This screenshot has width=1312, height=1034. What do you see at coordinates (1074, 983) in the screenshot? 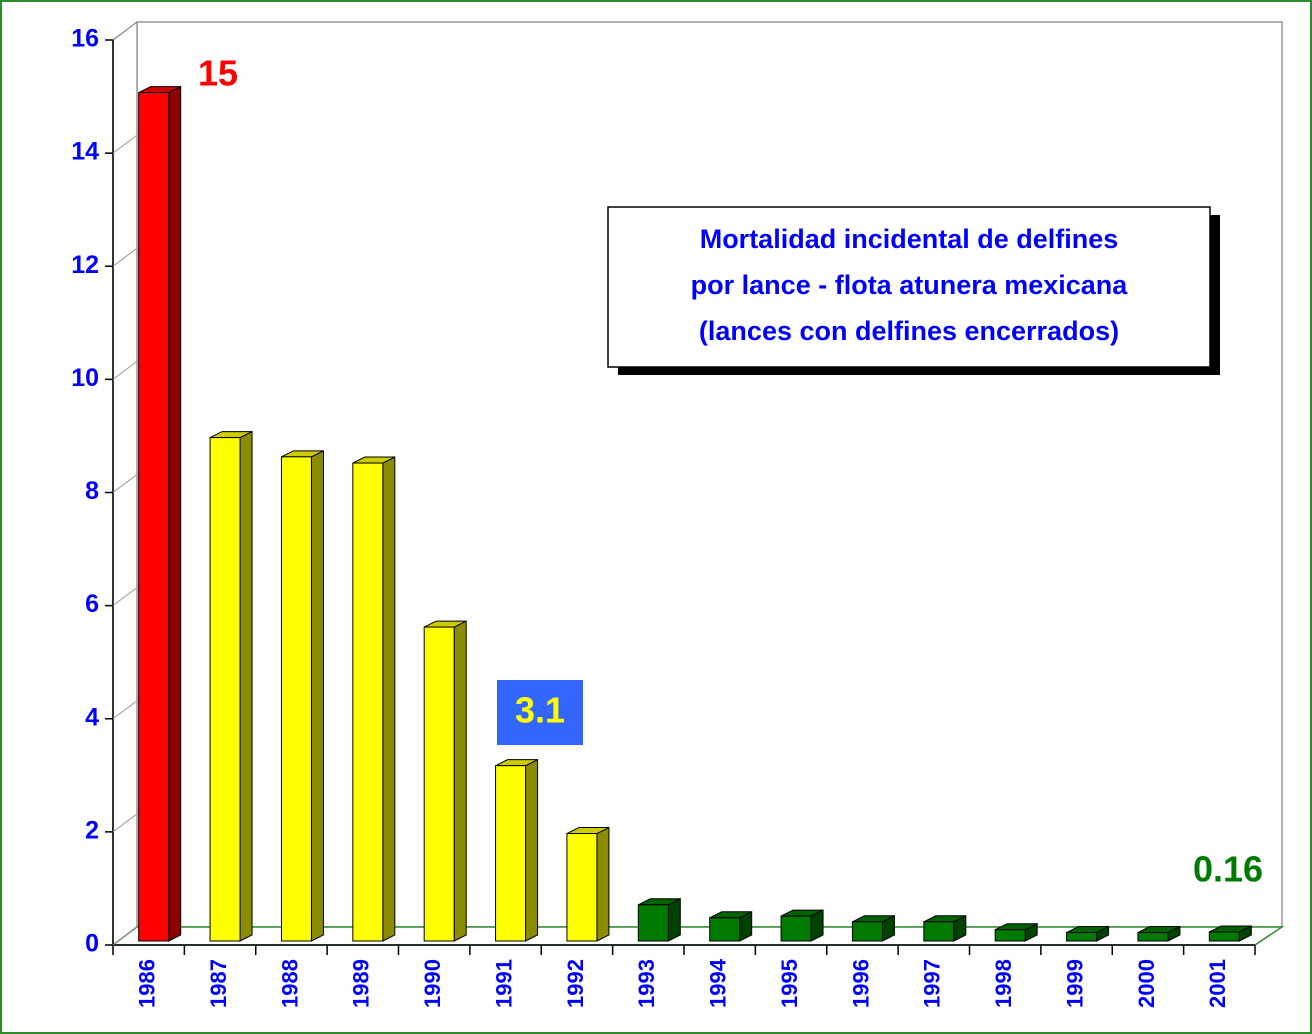
I see `x-tick-label: 1999` at bounding box center [1074, 983].